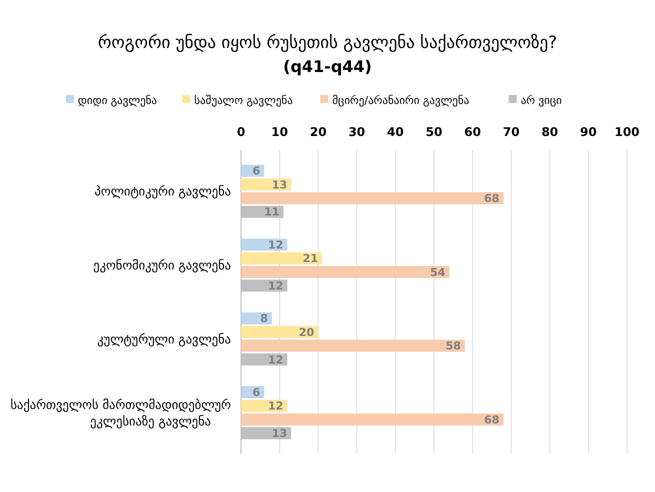 This screenshot has height=492, width=655. Describe the element at coordinates (395, 132) in the screenshot. I see `x-tick-label: 40` at that location.